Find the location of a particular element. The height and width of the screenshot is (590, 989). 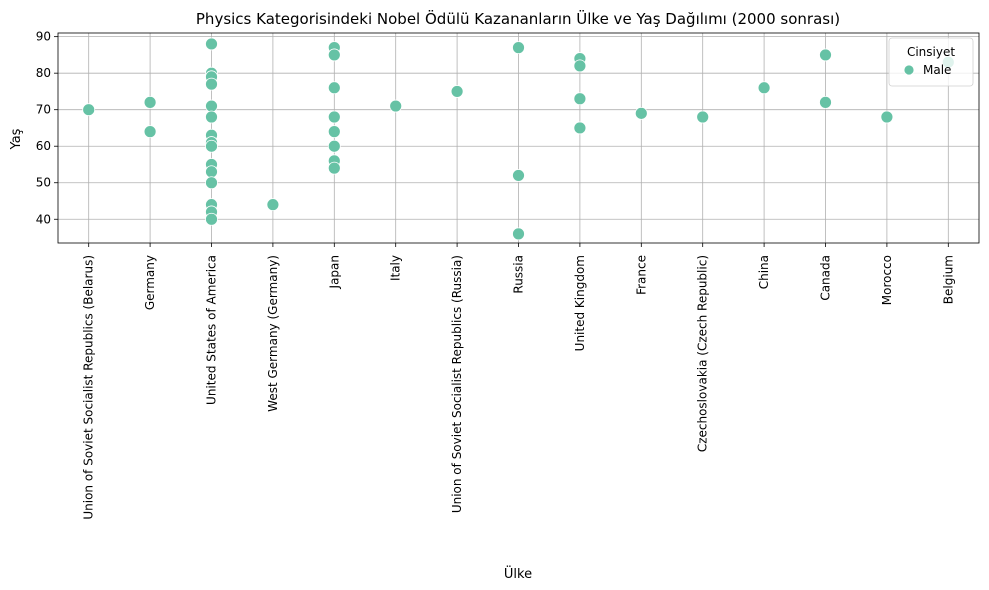

y-tick-label: 90 is located at coordinates (43, 37).